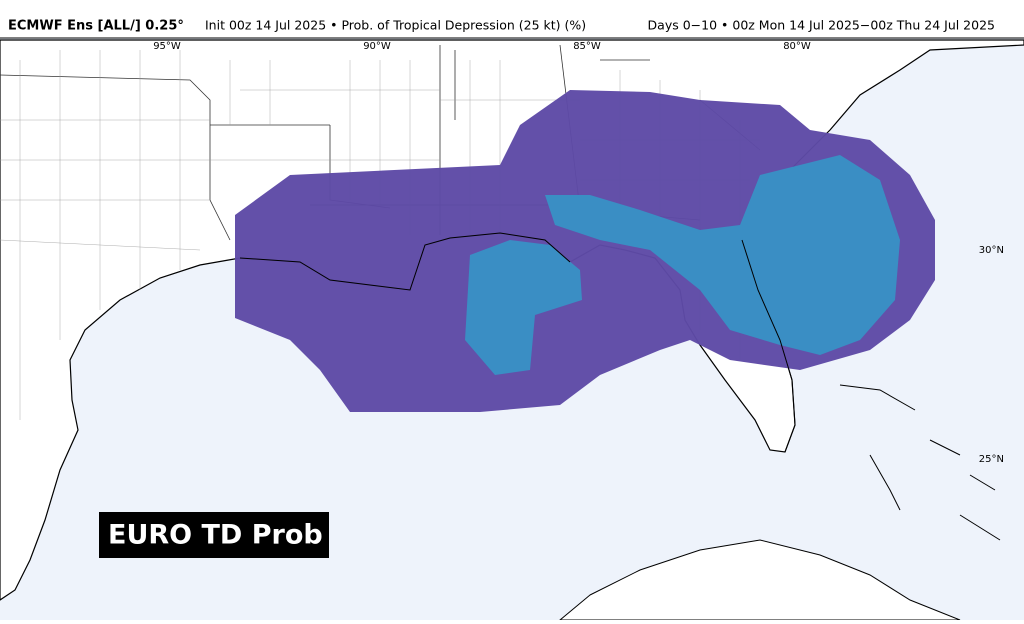 The image size is (1024, 624). What do you see at coordinates (991, 250) in the screenshot?
I see `latitude-label: 30°N` at bounding box center [991, 250].